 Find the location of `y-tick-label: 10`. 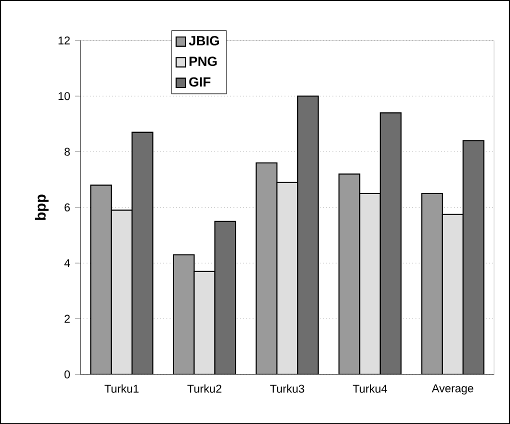

y-tick-label: 10 is located at coordinates (64, 96).